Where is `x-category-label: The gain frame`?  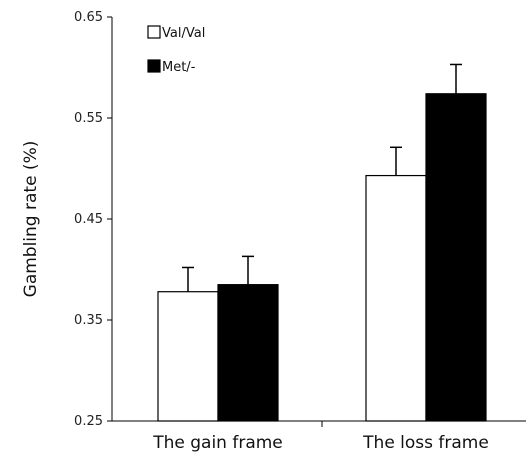
x-category-label: The gain frame is located at coordinates (217, 443).